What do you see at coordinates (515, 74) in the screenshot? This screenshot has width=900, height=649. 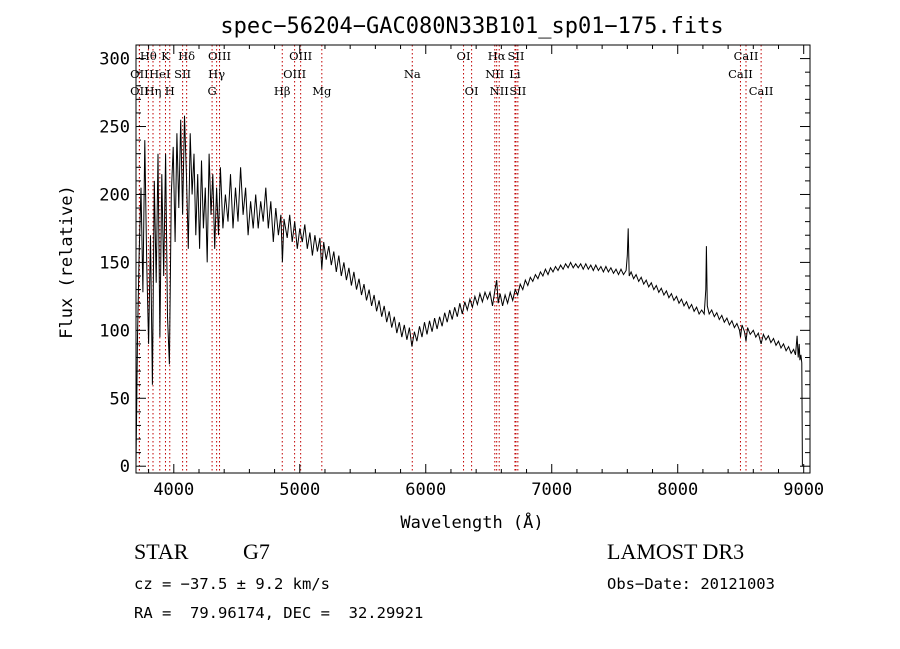 I see `line-label: Li` at bounding box center [515, 74].